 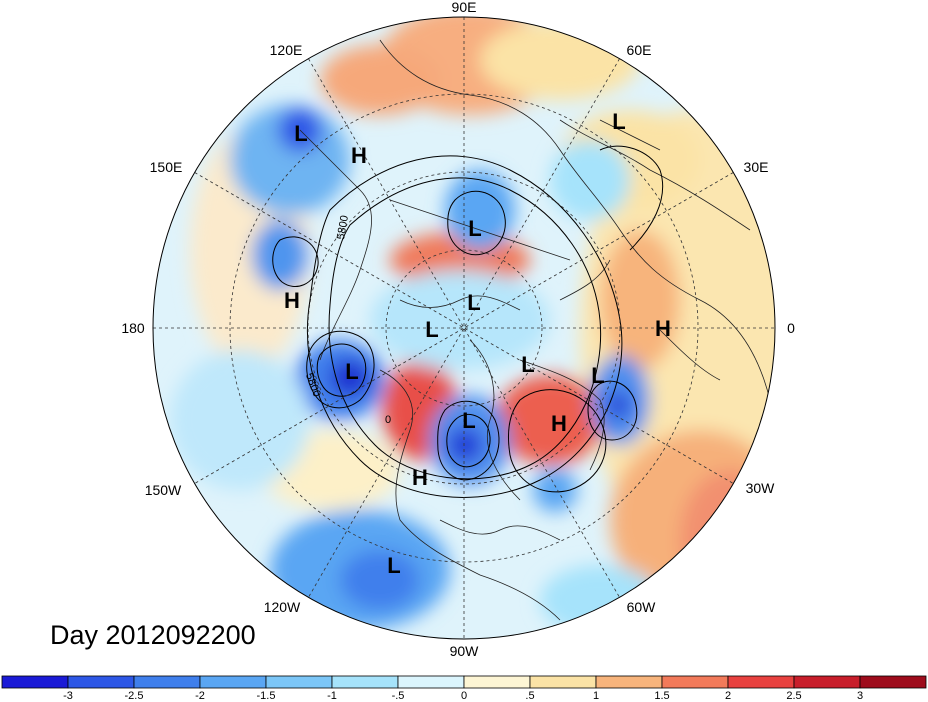 What do you see at coordinates (388, 420) in the screenshot?
I see `contour-label: 0` at bounding box center [388, 420].